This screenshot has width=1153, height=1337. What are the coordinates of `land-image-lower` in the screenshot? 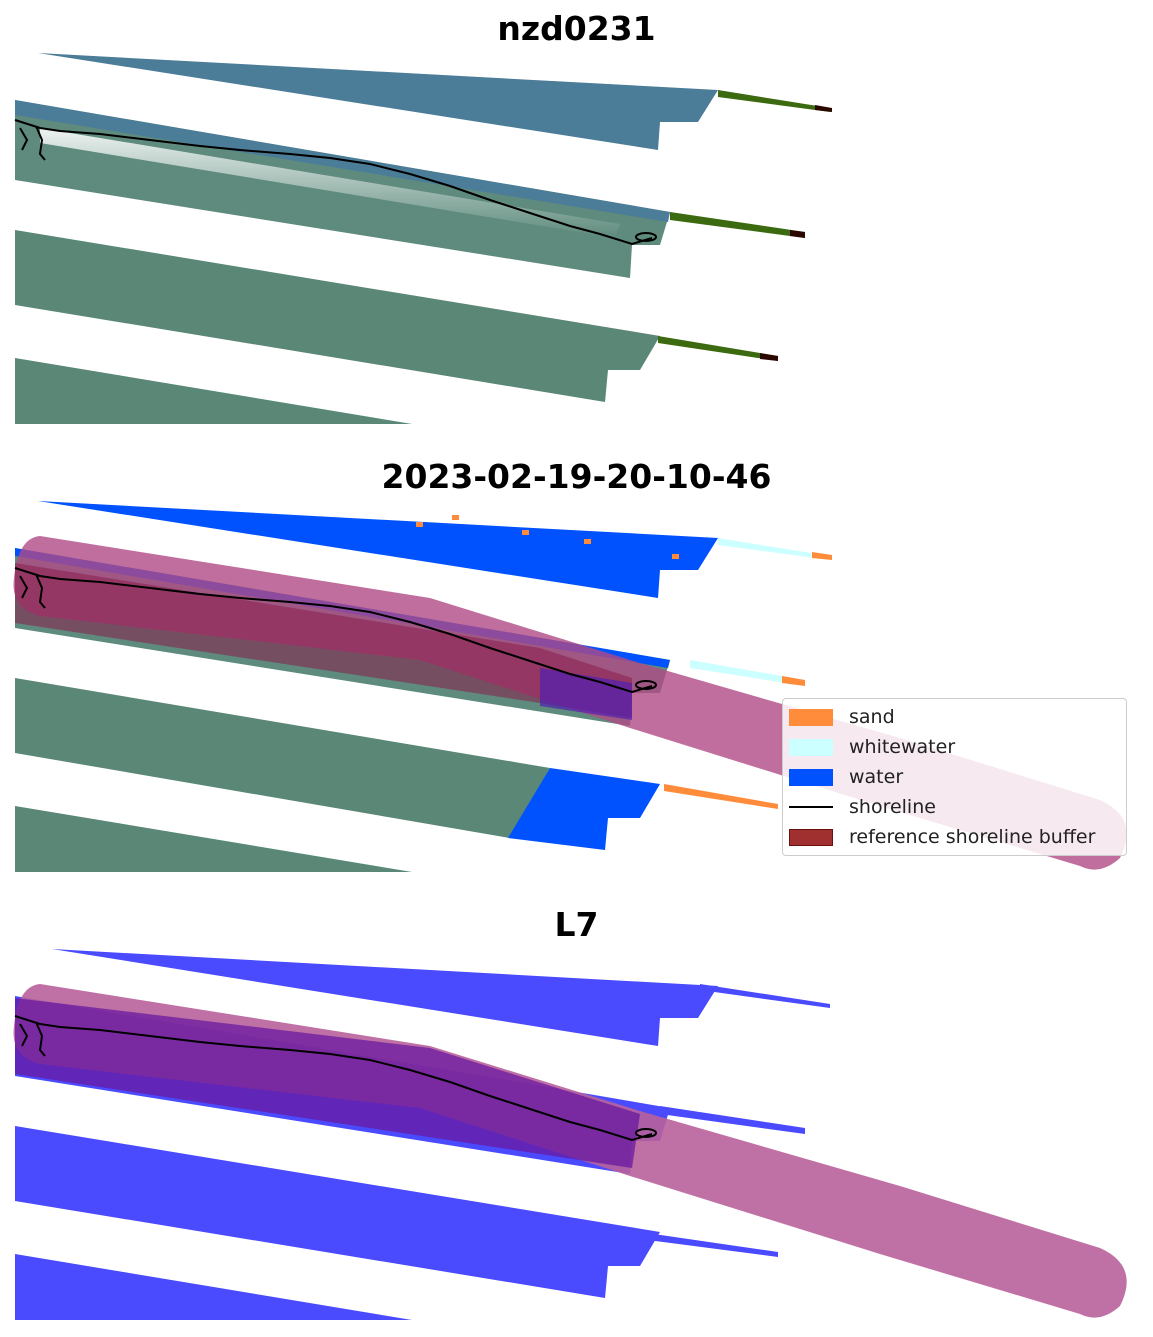 It's located at (213, 839).